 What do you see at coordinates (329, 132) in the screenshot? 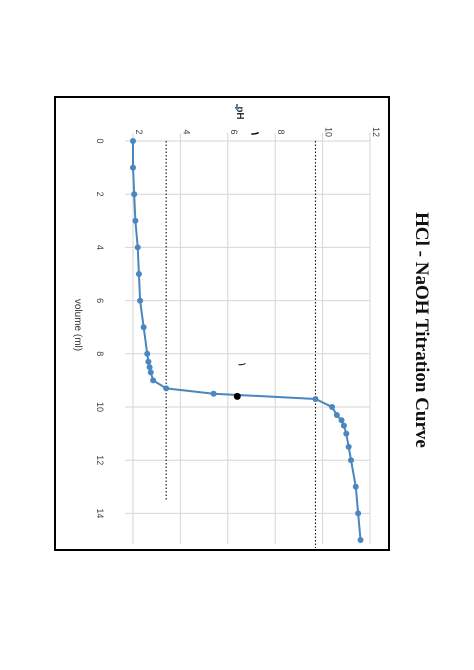
I see `ph-tick-label: 10` at bounding box center [329, 132].